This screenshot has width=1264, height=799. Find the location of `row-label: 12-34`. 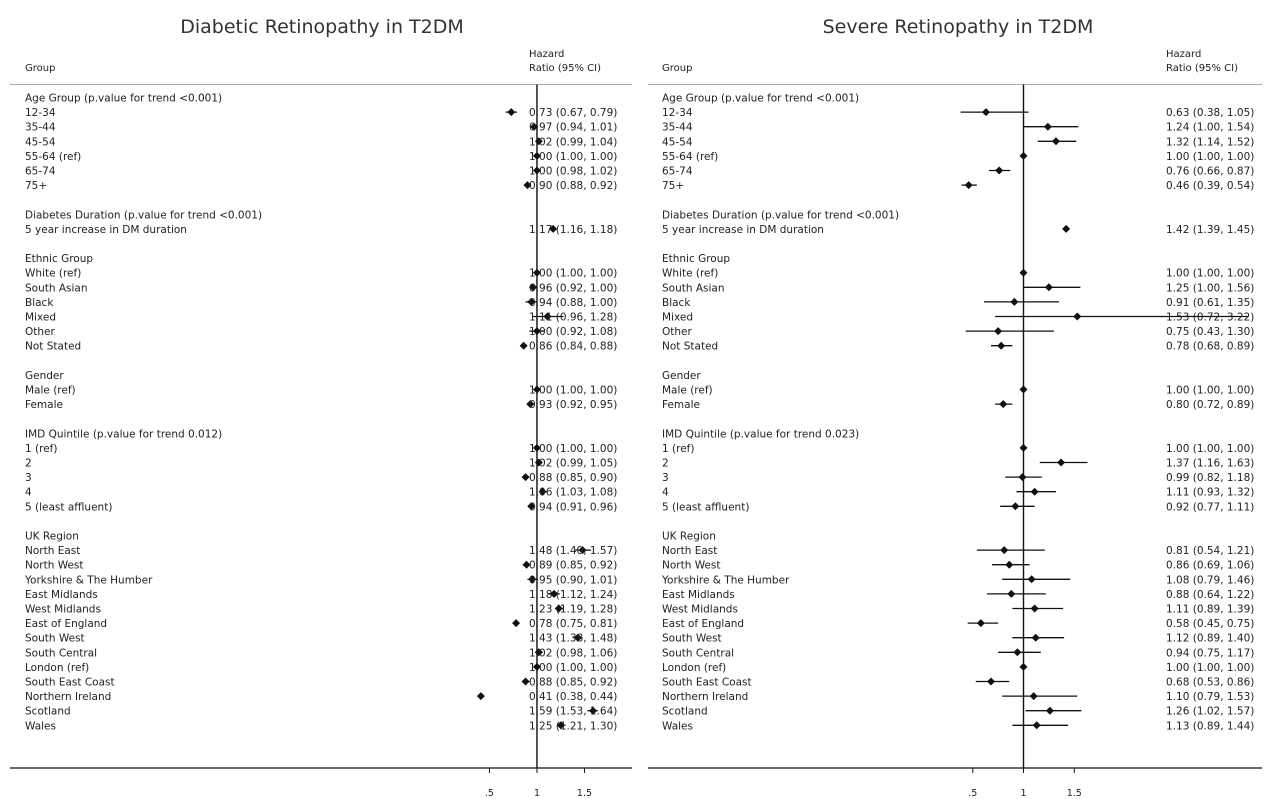

row-label: 12-34 is located at coordinates (40, 113).